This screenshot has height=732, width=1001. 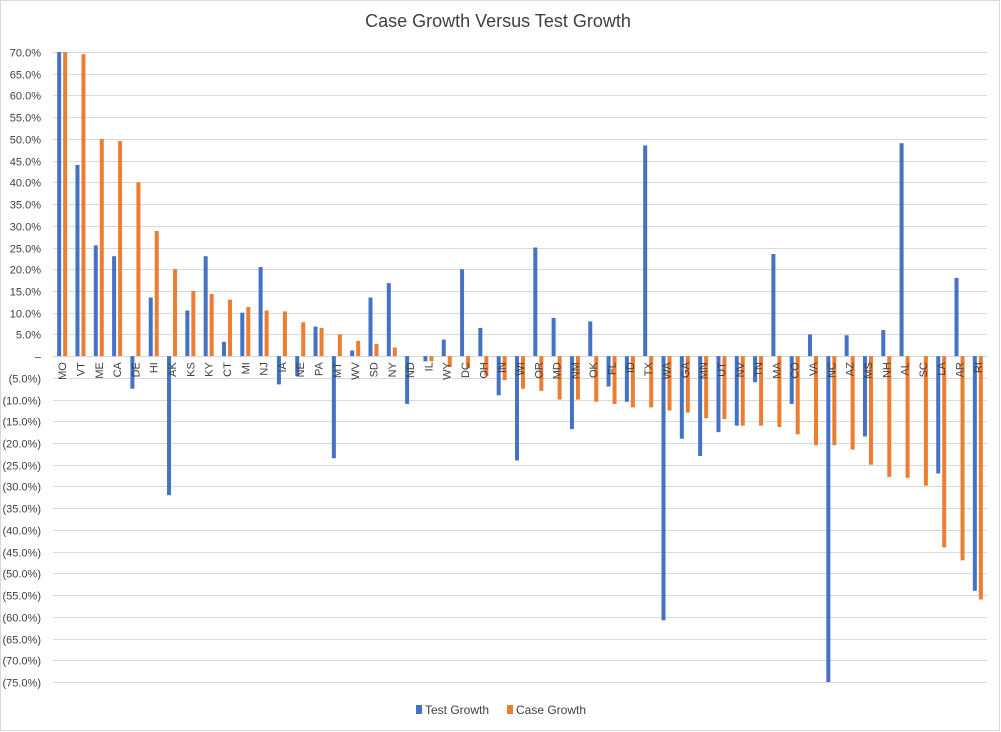 What do you see at coordinates (38, 358) in the screenshot?
I see `y-tick-label: –` at bounding box center [38, 358].